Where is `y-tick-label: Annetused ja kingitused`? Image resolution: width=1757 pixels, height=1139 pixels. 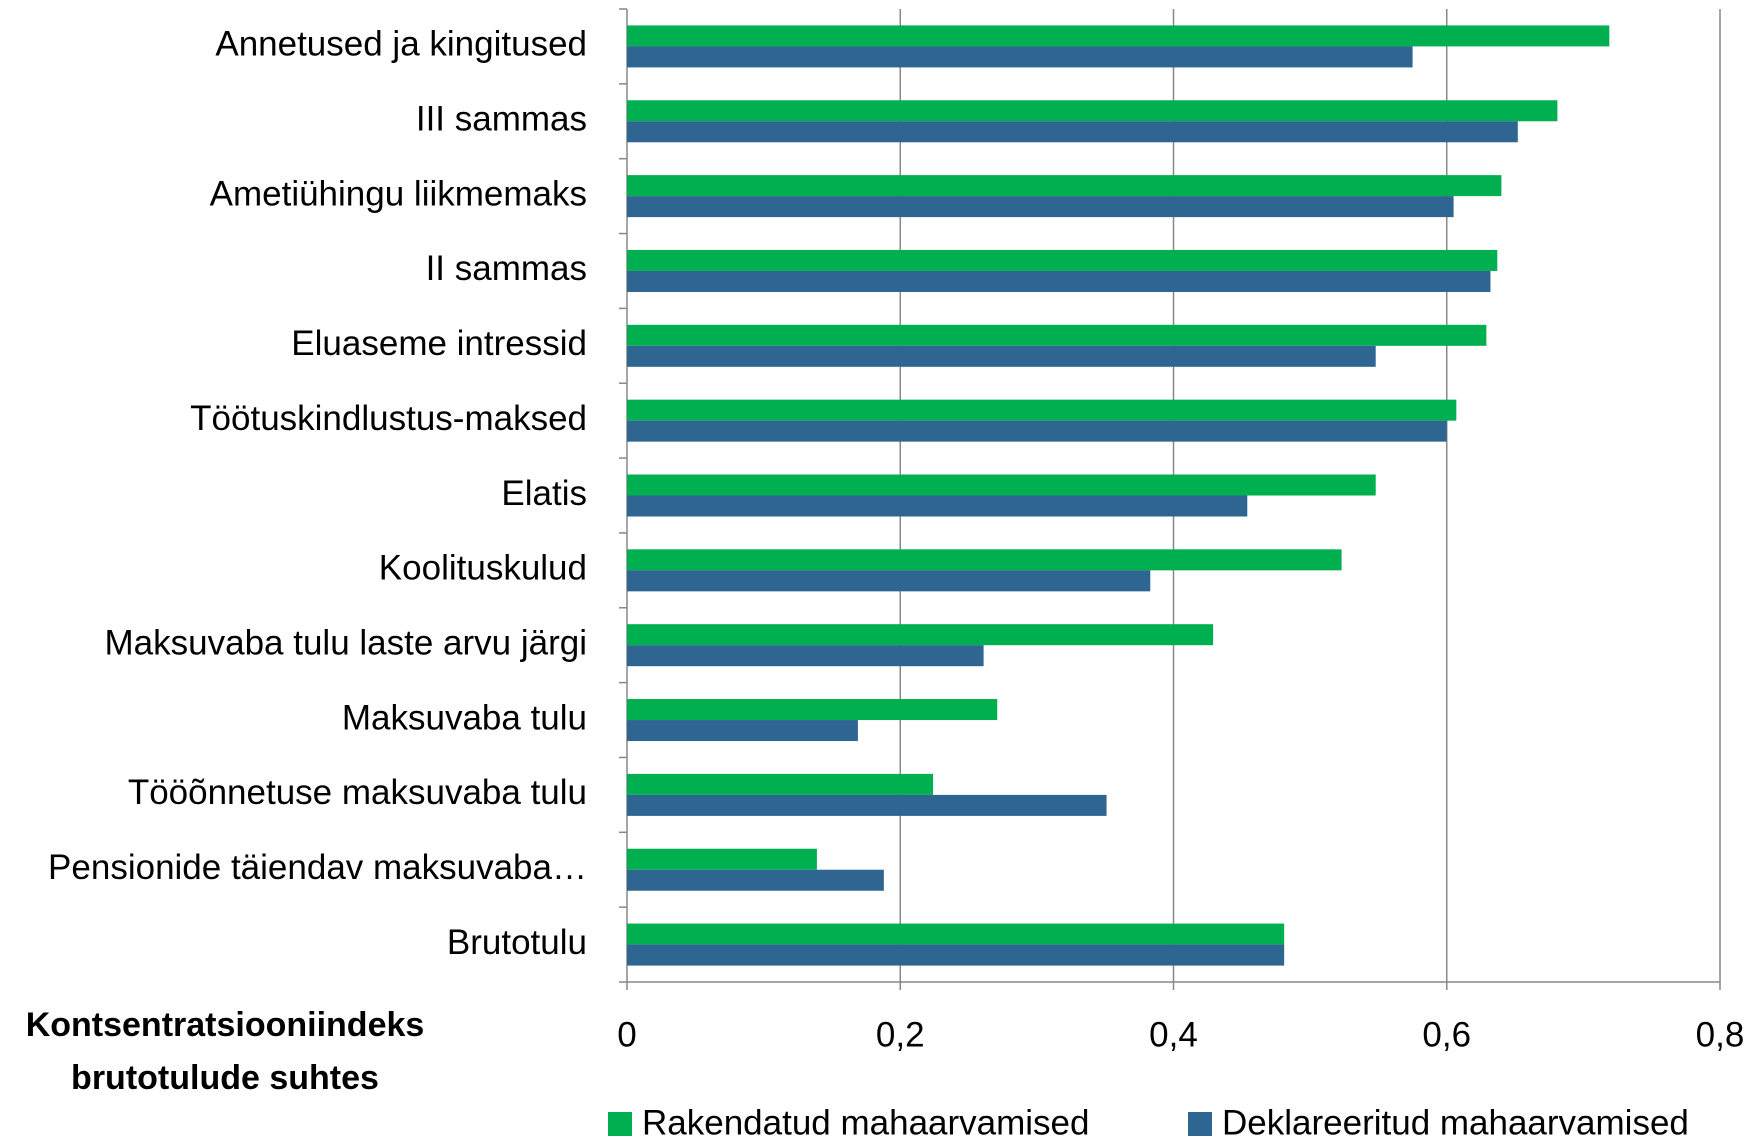
y-tick-label: Annetused ja kingitused is located at coordinates (401, 44).